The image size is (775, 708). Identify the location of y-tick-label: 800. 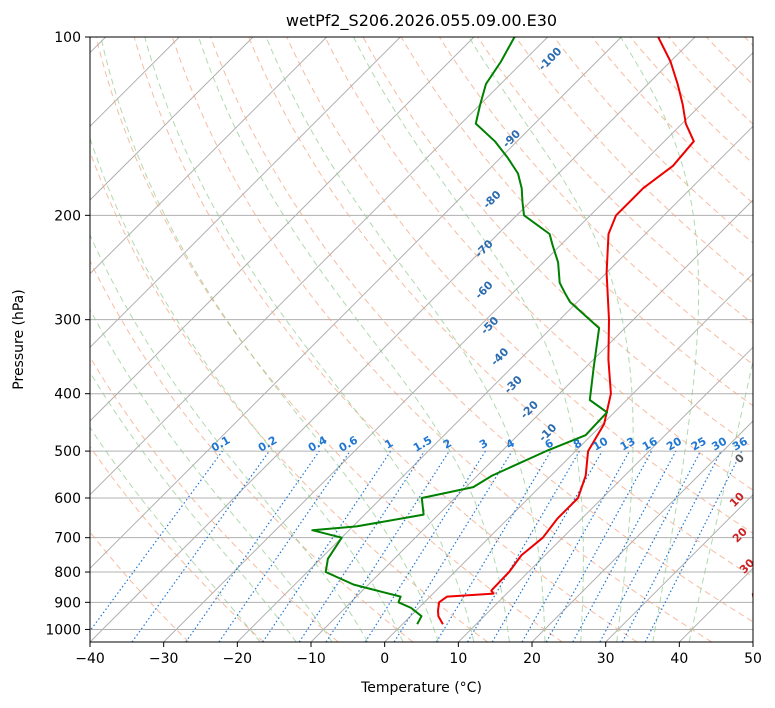
(67, 573).